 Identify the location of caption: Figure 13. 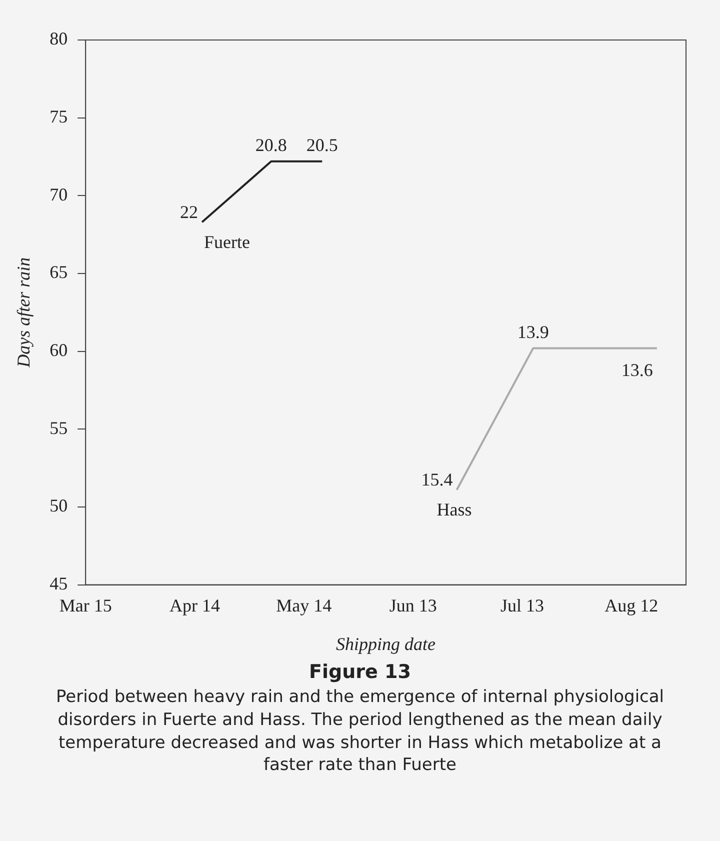
(360, 672).